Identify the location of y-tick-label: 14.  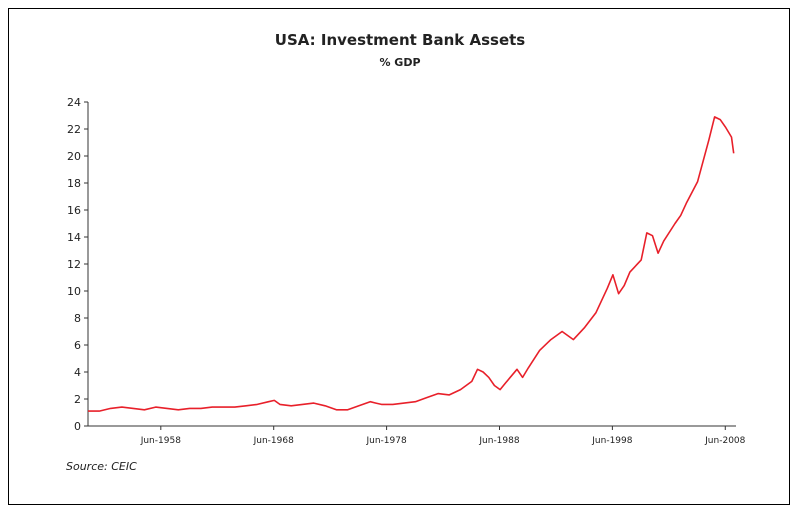
(74, 237).